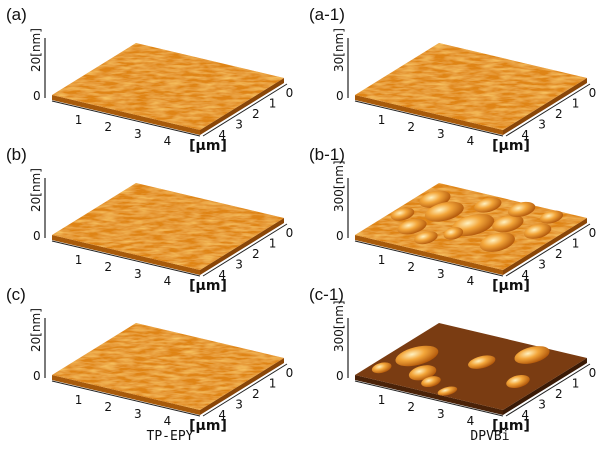 The image size is (607, 453). What do you see at coordinates (16, 14) in the screenshot?
I see `panel-label: (a)` at bounding box center [16, 14].